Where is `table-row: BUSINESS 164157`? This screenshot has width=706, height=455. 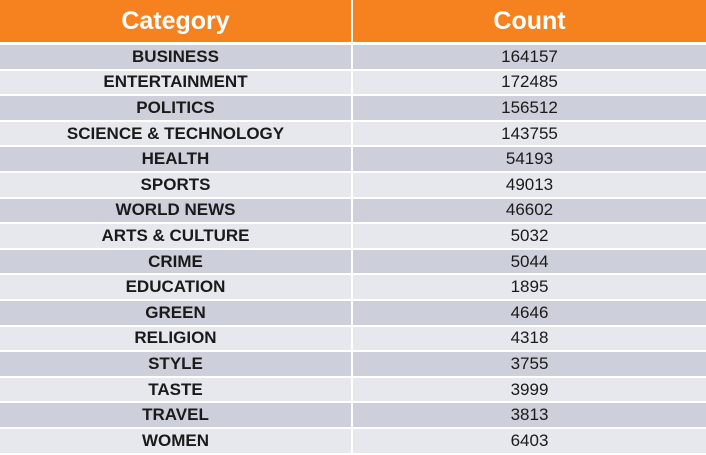
table-row: BUSINESS 164157 is located at coordinates (353, 58).